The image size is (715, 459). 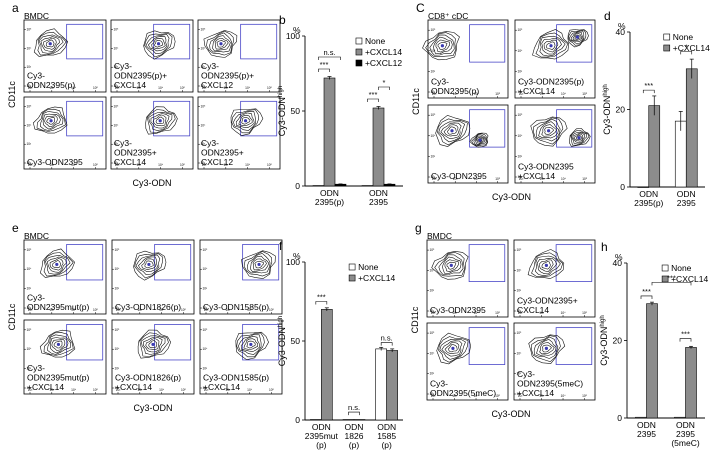 What do you see at coordinates (604, 247) in the screenshot?
I see `panel-letter: h` at bounding box center [604, 247].